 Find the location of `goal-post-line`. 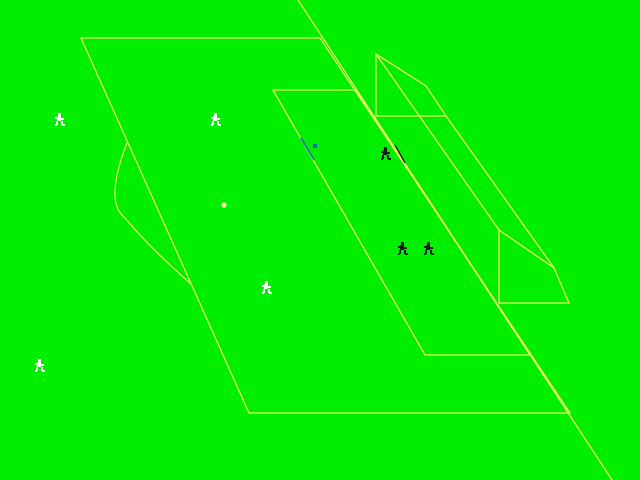

goal-post-line is located at coordinates (437, 142).